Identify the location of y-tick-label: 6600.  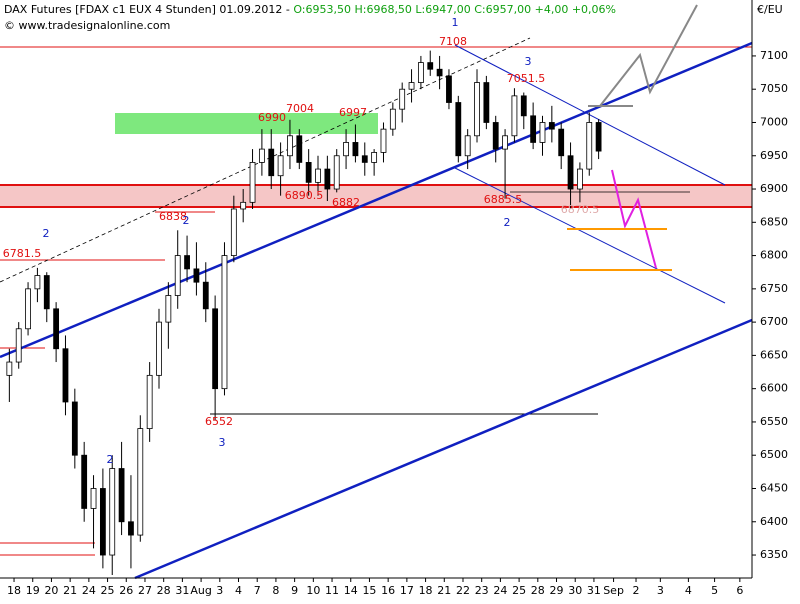
(774, 388).